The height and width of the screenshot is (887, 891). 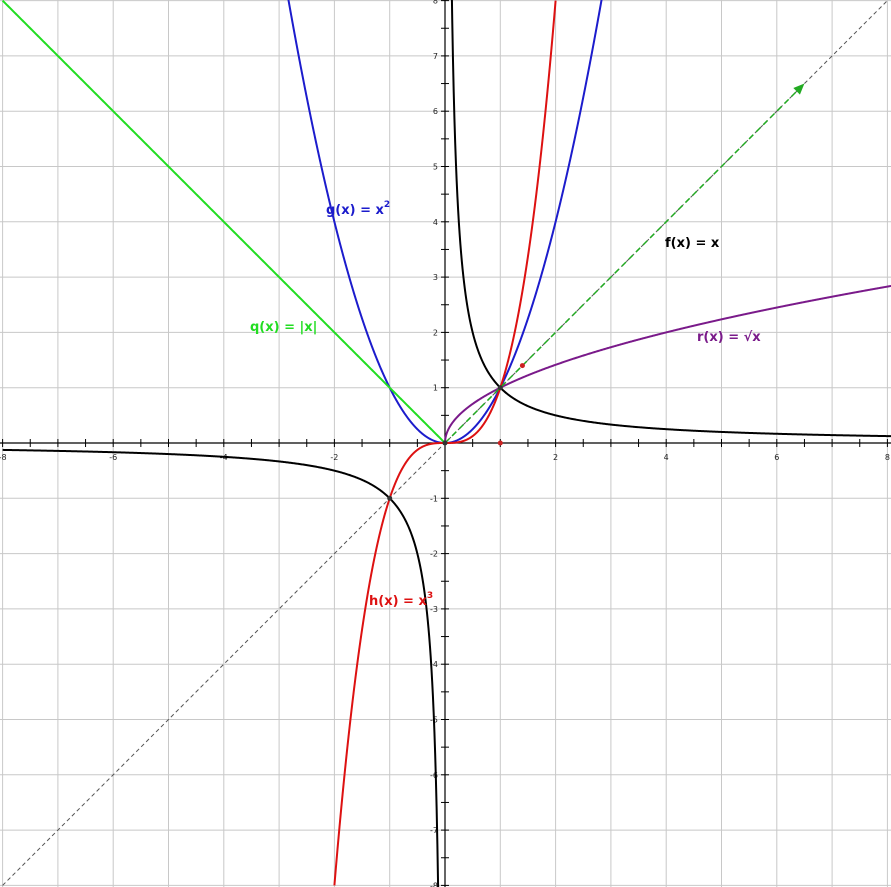 What do you see at coordinates (113, 457) in the screenshot?
I see `x-tick-label: -6` at bounding box center [113, 457].